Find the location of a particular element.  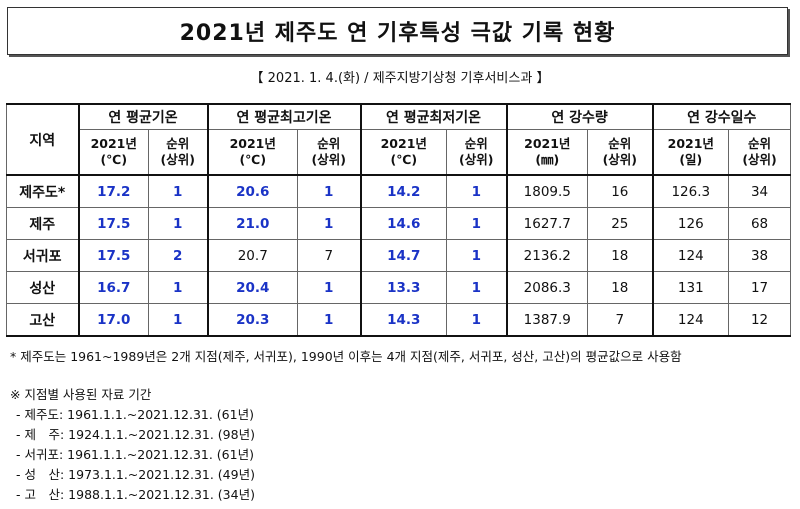

table-row: 성산 16.7 1 20.4 1 13.3 1 2086.3 18 131 17 is located at coordinates (399, 287).